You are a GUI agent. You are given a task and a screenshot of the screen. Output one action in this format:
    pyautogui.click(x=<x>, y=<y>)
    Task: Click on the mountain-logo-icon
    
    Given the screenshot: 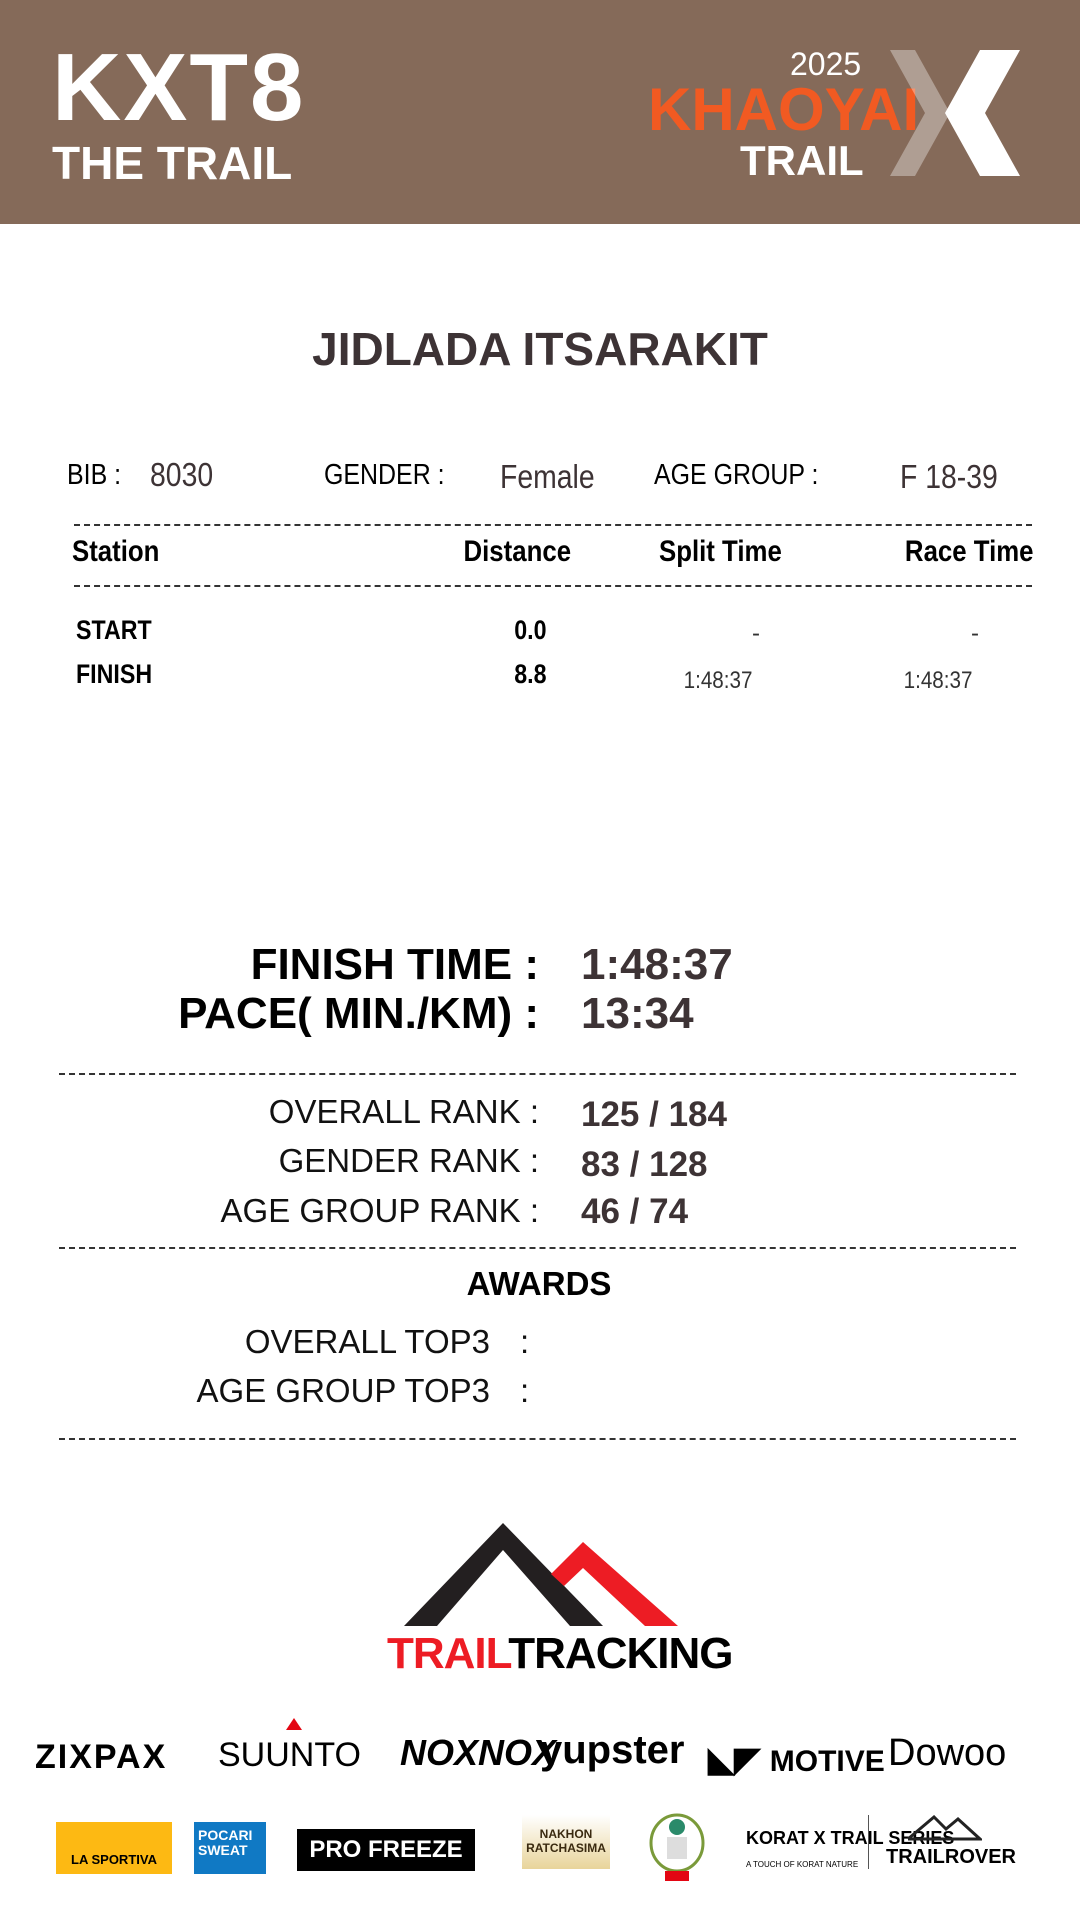 What is the action you would take?
    pyautogui.click(x=541, y=1574)
    